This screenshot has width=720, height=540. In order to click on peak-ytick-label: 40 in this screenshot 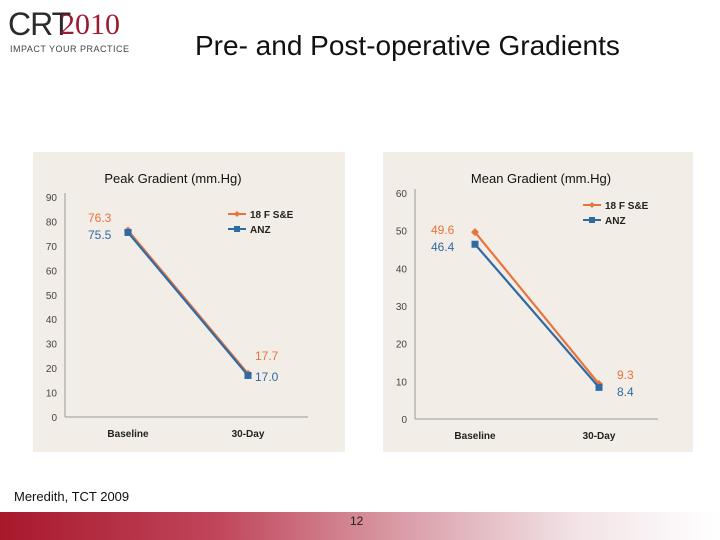, I will do `click(52, 320)`.